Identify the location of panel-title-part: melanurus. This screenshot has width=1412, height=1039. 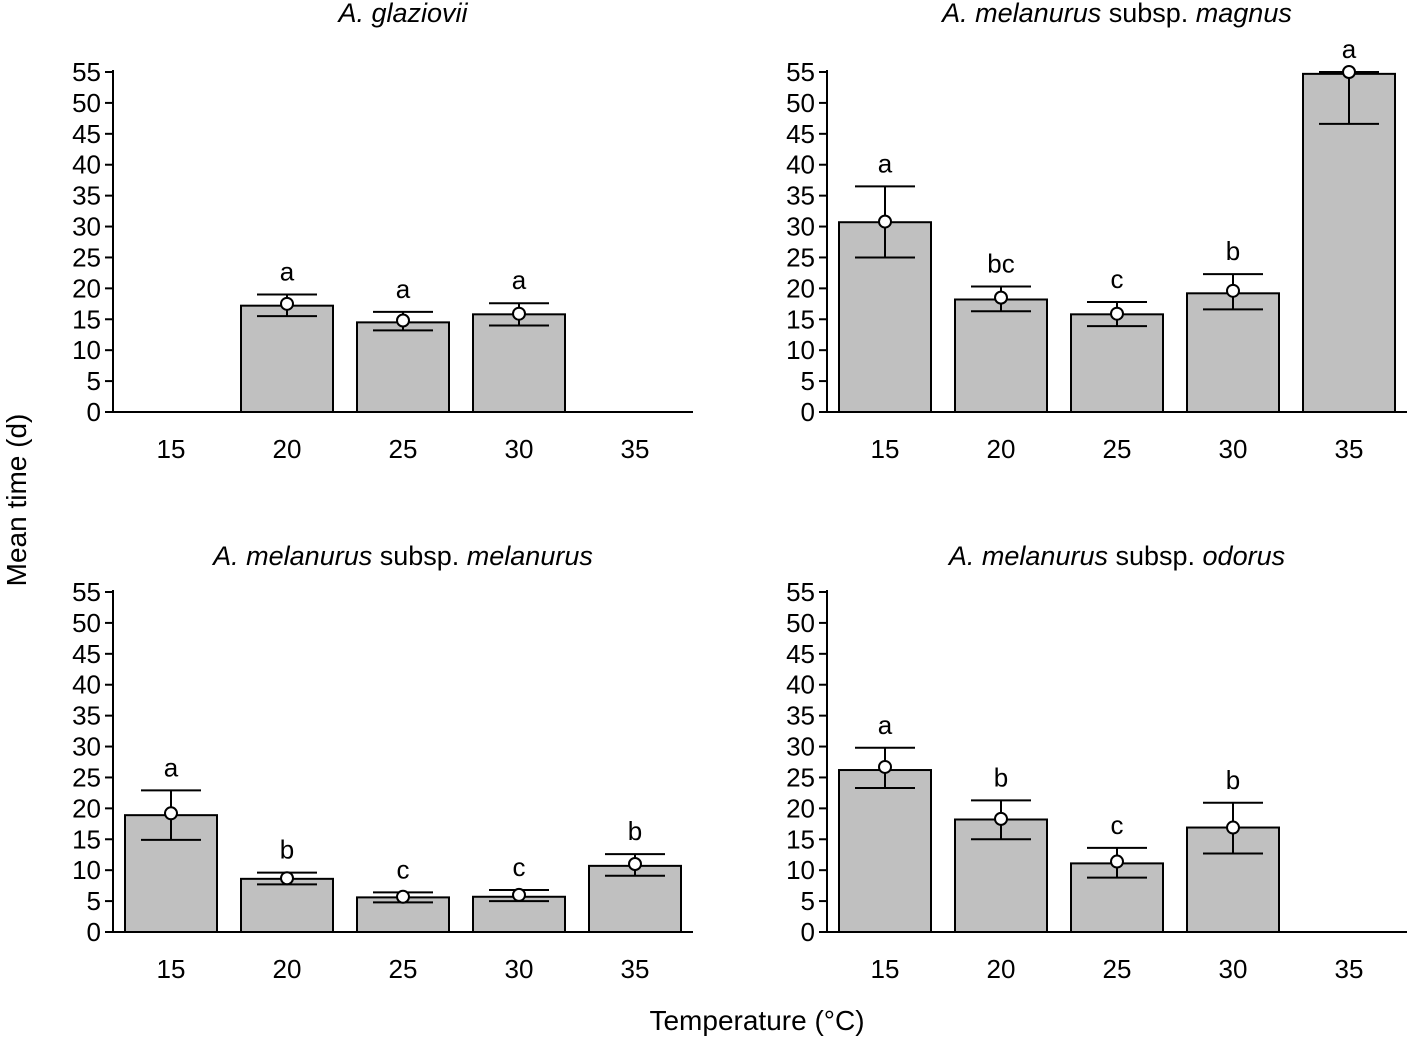
(530, 556).